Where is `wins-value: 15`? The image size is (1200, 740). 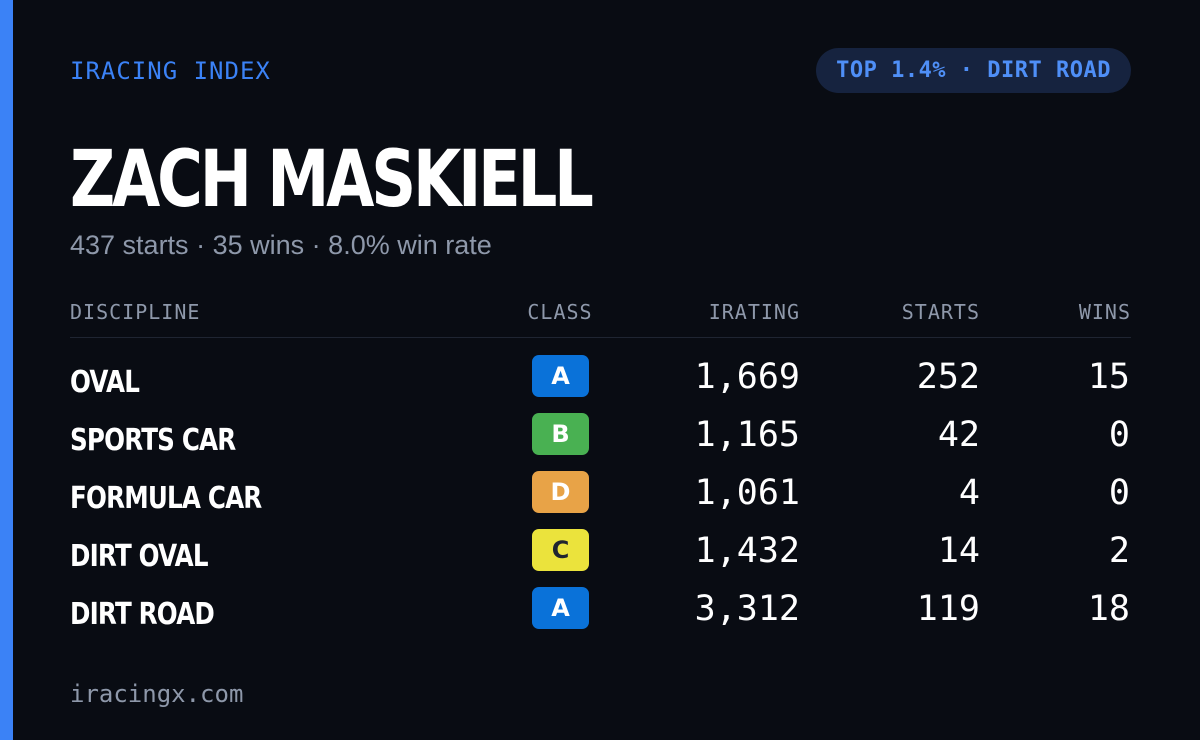 wins-value: 15 is located at coordinates (1108, 377).